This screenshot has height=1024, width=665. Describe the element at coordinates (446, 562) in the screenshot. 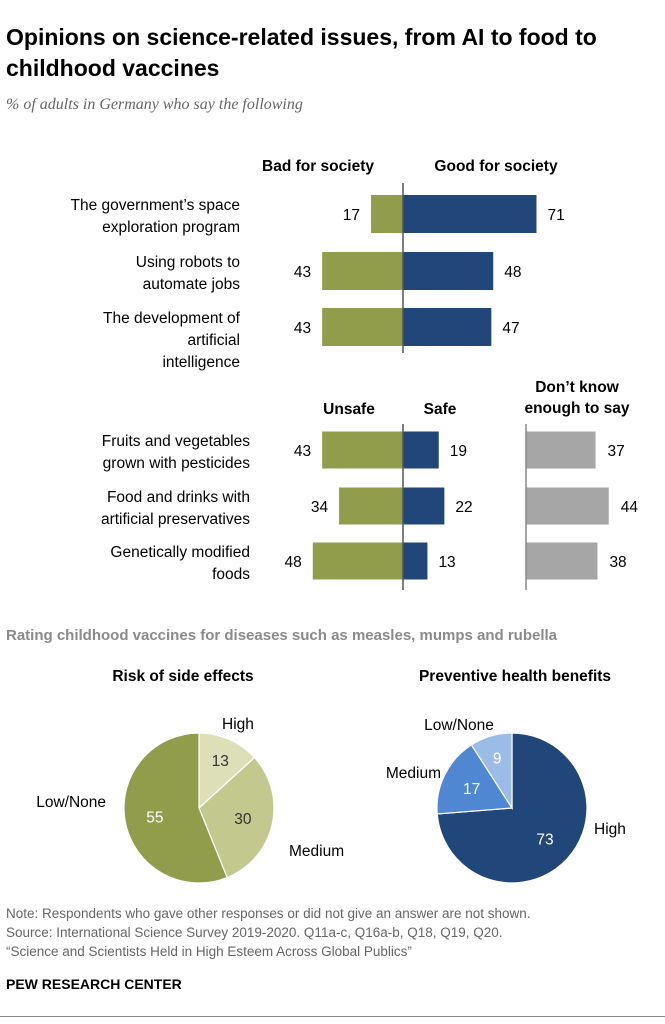

I see `data-label-safe: 13` at that location.